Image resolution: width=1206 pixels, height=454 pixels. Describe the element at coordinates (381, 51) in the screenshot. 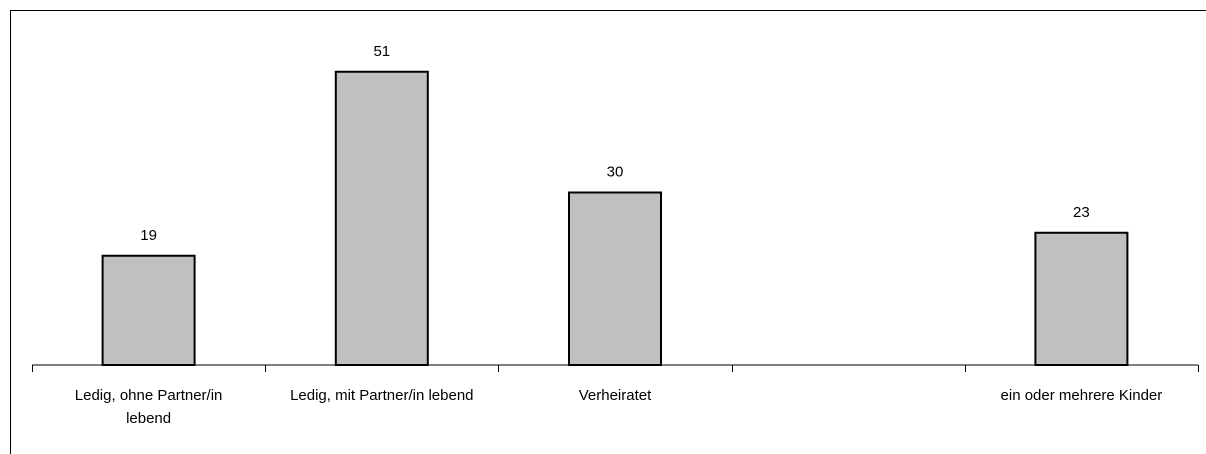

I see `data-label: 51` at that location.